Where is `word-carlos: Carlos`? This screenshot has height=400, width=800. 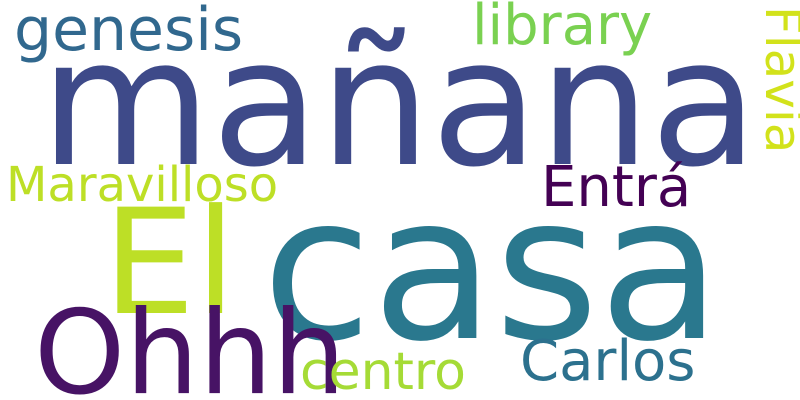 word-carlos: Carlos is located at coordinates (608, 361).